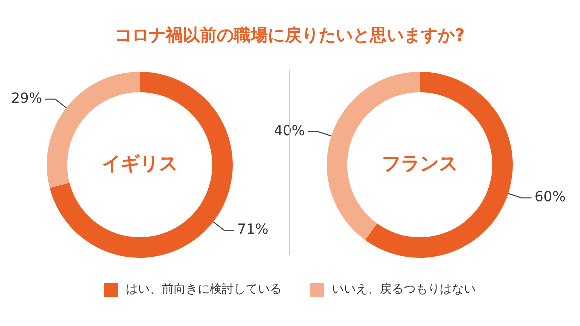 Image resolution: width=580 pixels, height=326 pixels. I want to click on chart-title: コロナ禍以前の職場に戻りたいと思いますか?, so click(290, 36).